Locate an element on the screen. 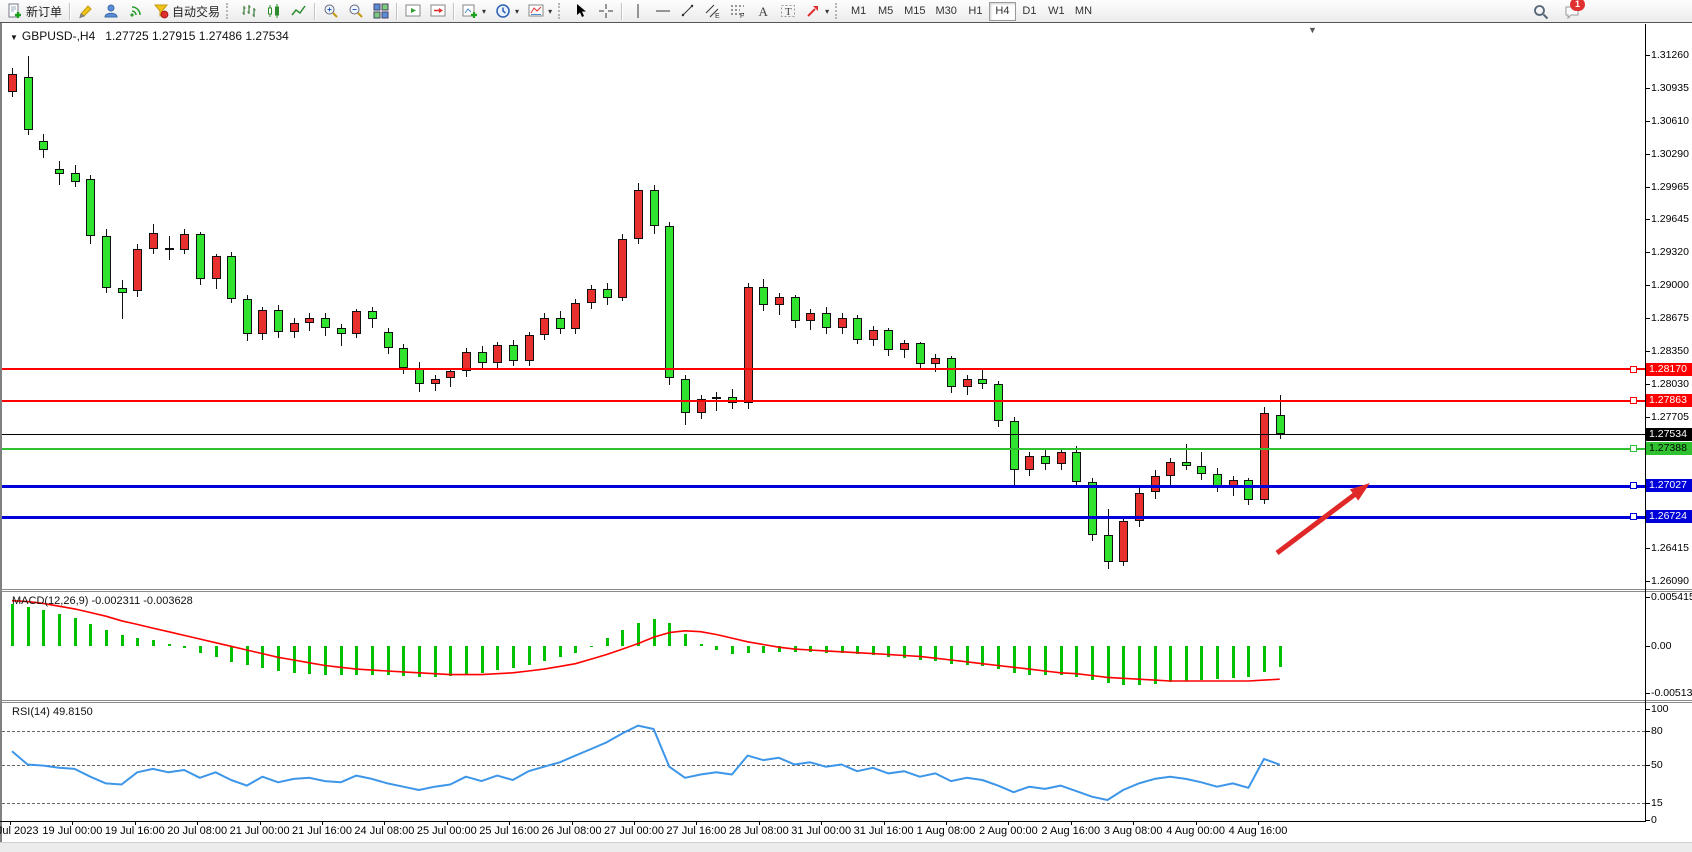 This screenshot has width=1692, height=852. templates-button: ▾ is located at coordinates (539, 11).